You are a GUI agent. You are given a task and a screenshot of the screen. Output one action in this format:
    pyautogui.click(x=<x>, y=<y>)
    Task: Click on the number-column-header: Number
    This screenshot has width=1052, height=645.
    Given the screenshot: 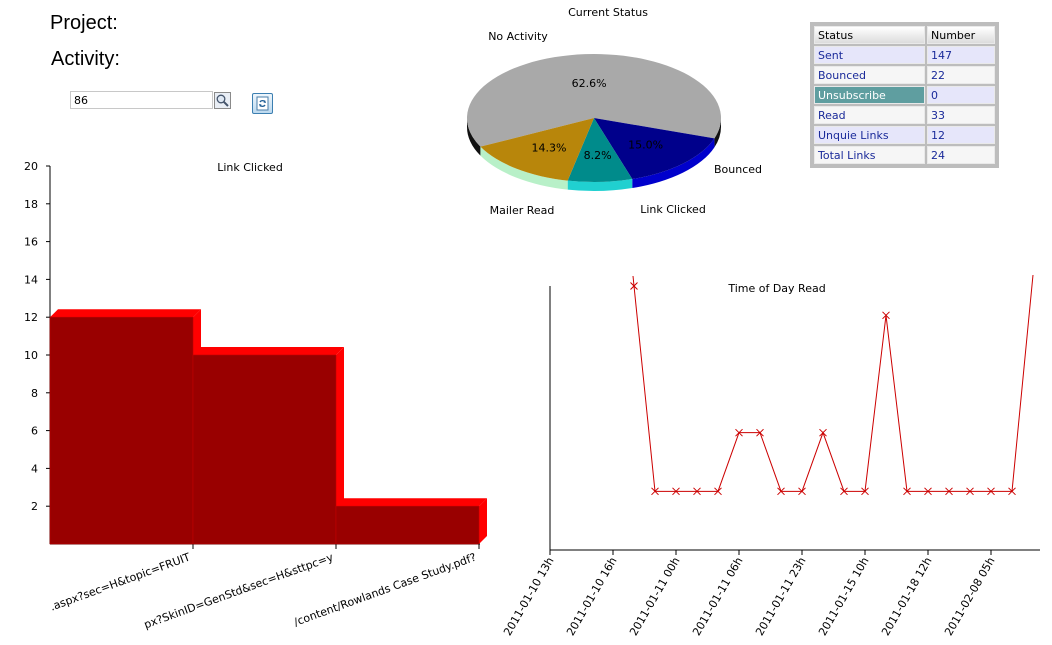 What is the action you would take?
    pyautogui.click(x=961, y=35)
    